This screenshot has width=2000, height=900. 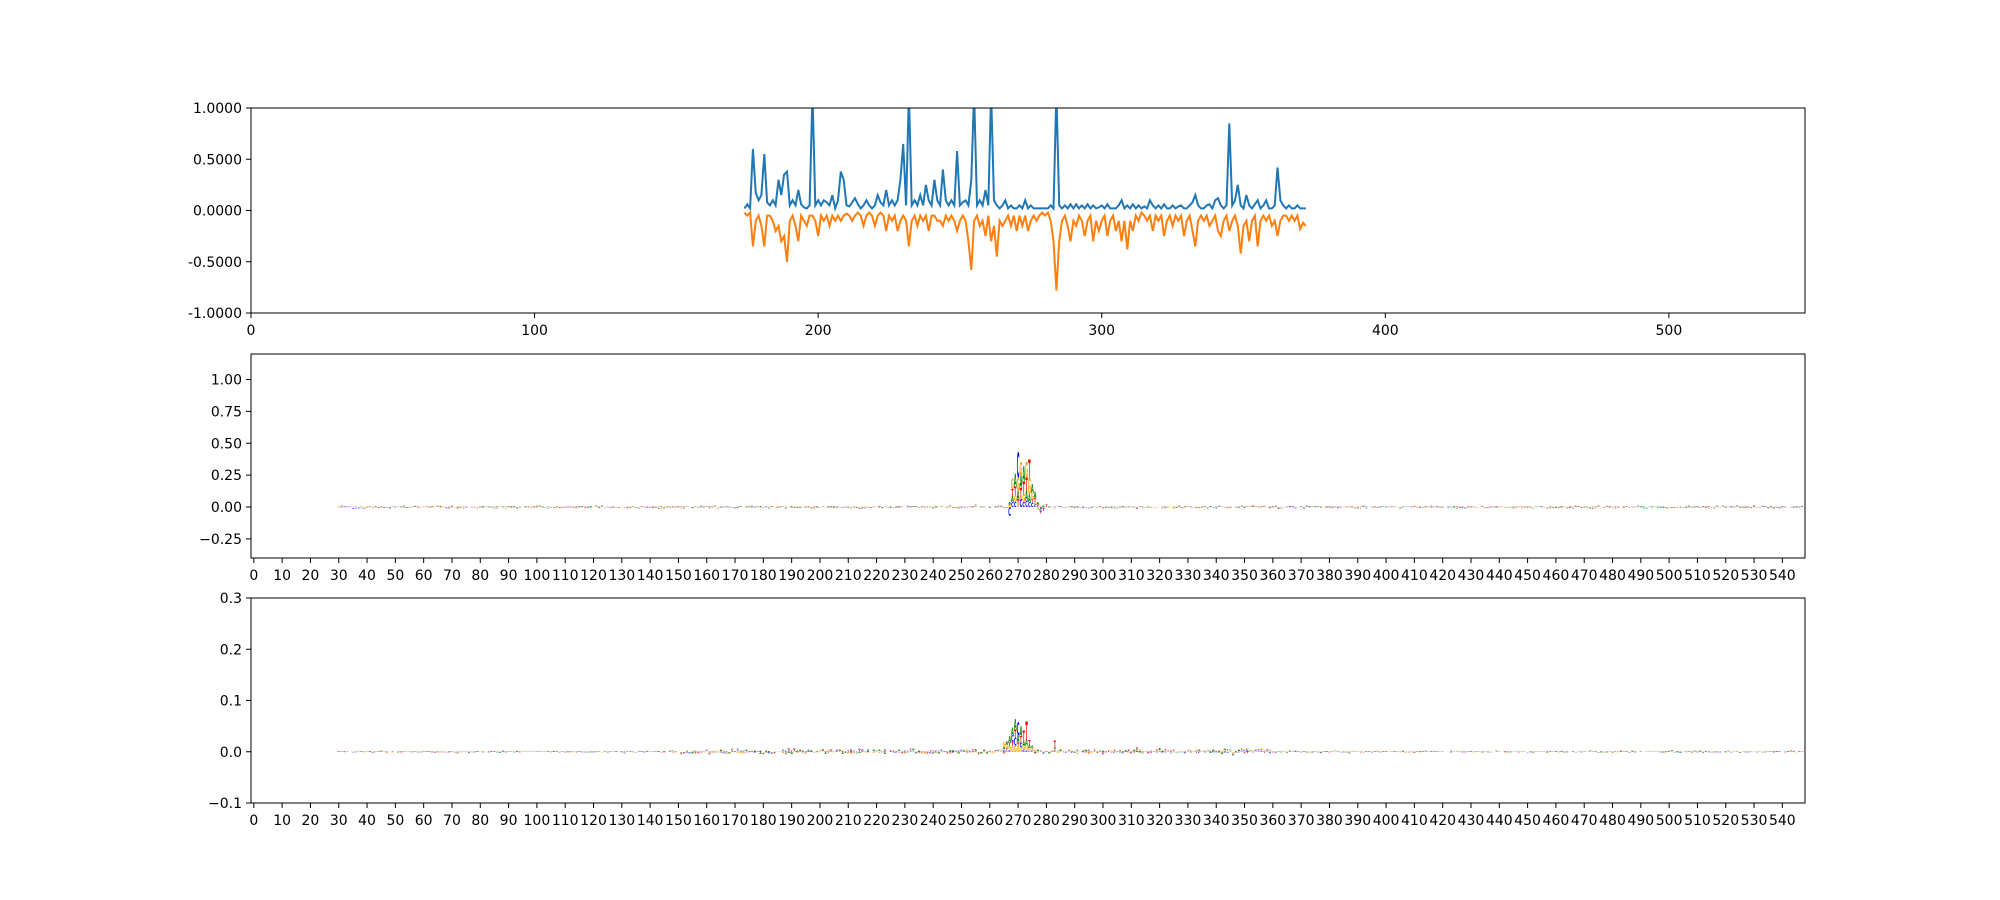 I want to click on x-tick-label: 110, so click(x=565, y=576).